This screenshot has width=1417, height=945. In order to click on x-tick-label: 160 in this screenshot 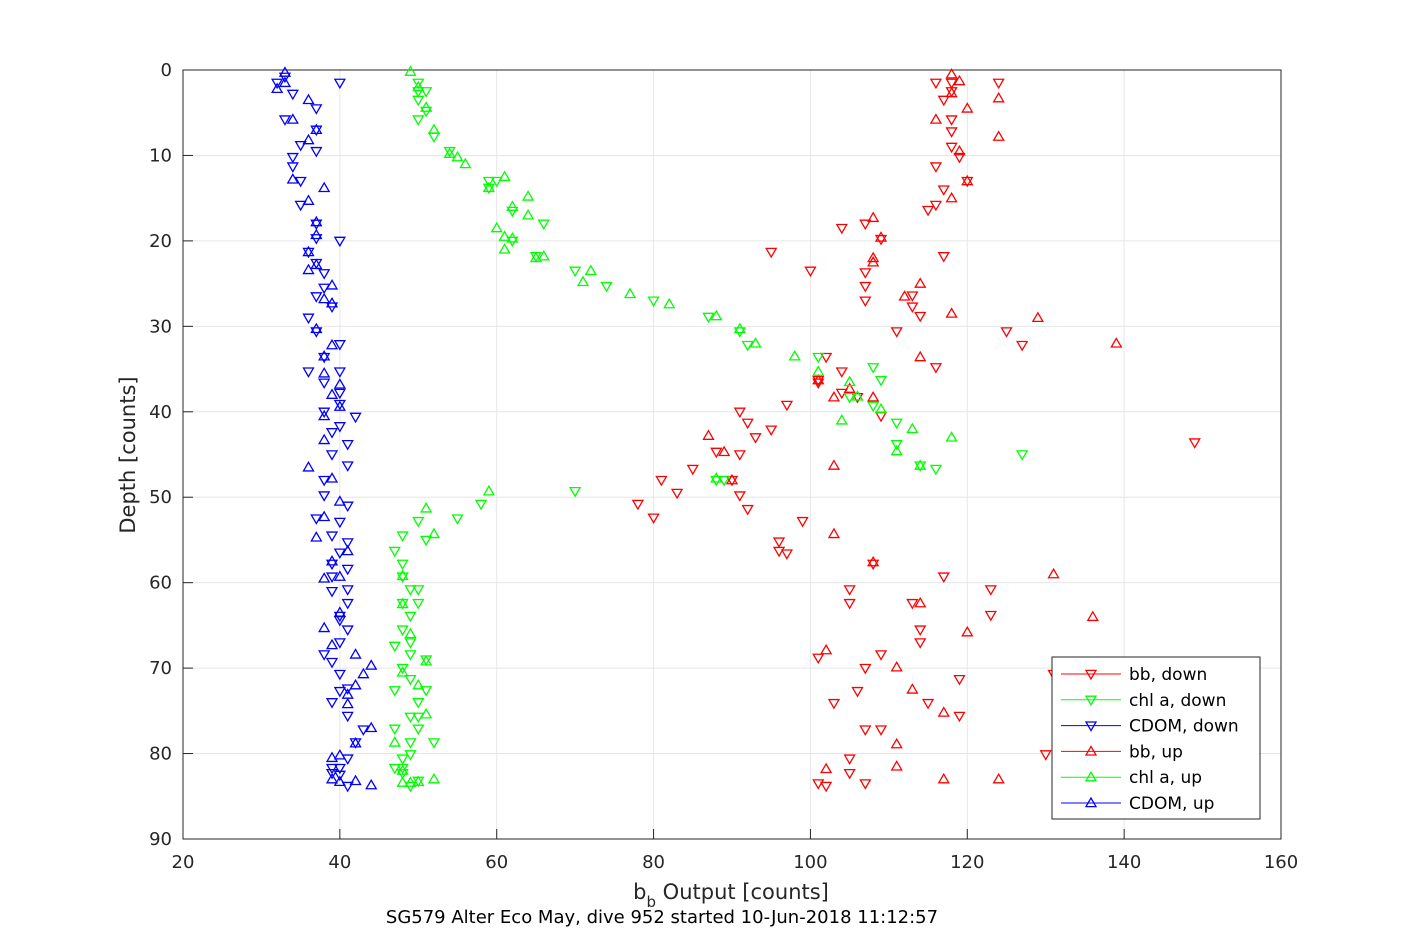, I will do `click(1281, 862)`.